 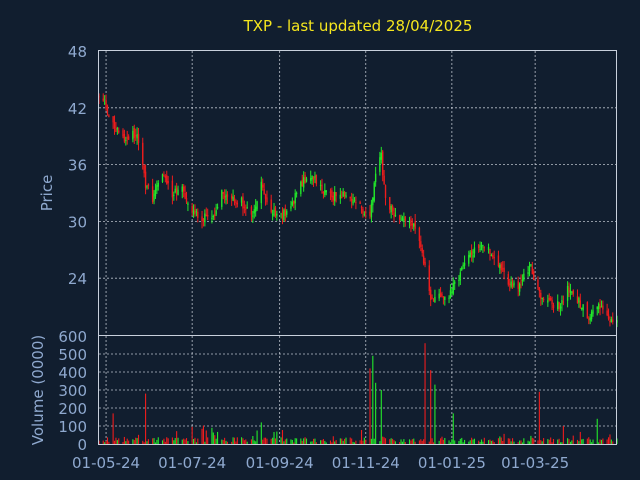 What do you see at coordinates (106, 463) in the screenshot?
I see `date-tick-label: 01-05-24` at bounding box center [106, 463].